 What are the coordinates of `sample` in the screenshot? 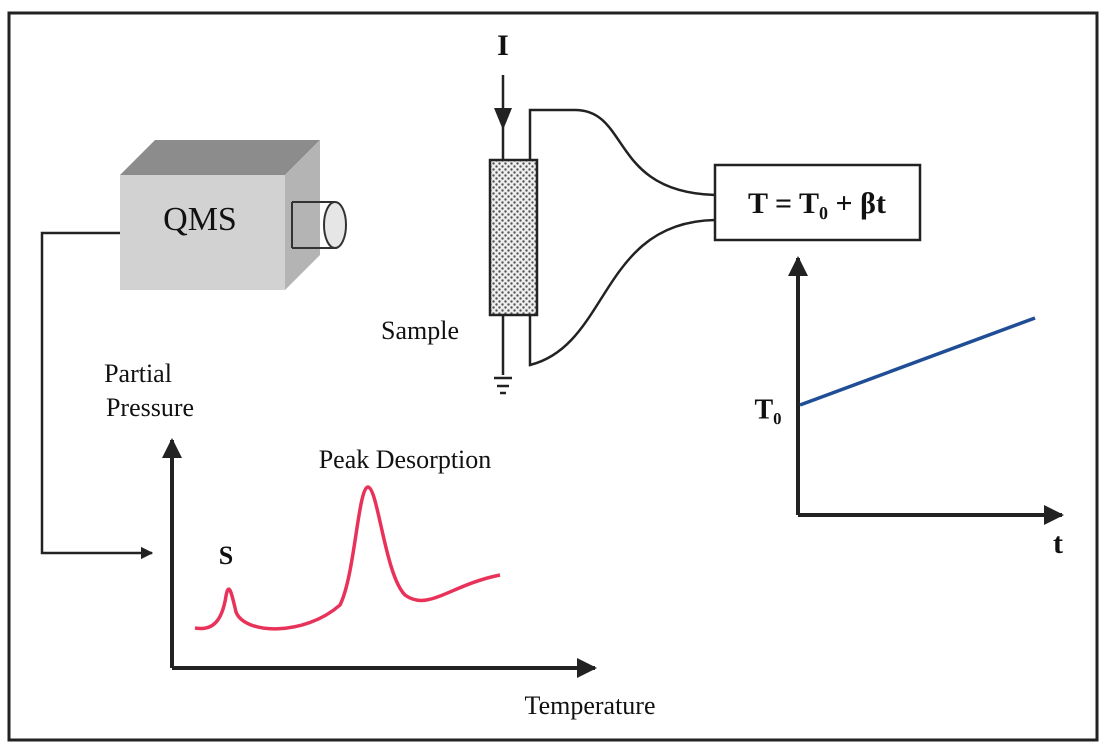 It's located at (513, 237).